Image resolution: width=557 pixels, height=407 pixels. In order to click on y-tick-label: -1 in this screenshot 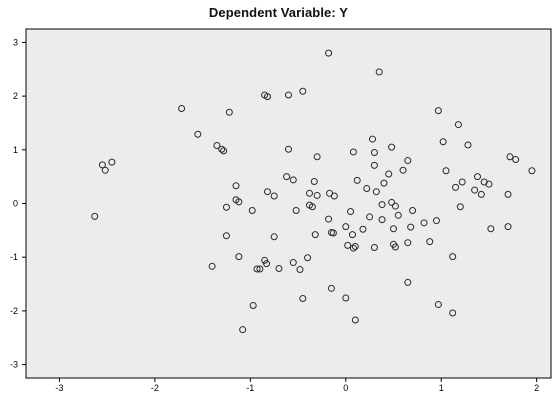, I will do `click(14, 257)`.